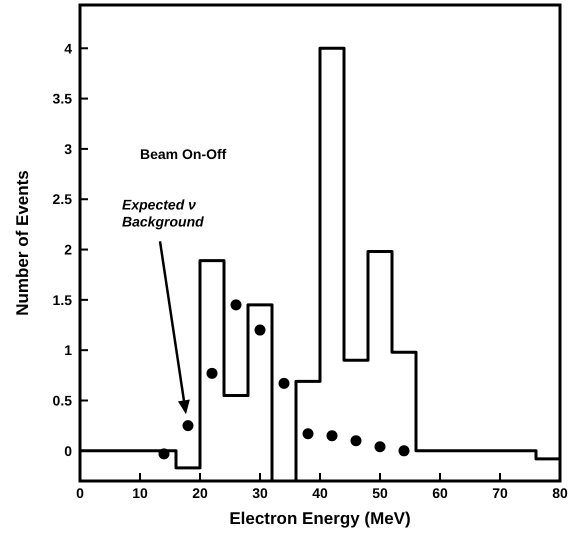 This screenshot has width=573, height=536. I want to click on x-tick-label: 70, so click(500, 493).